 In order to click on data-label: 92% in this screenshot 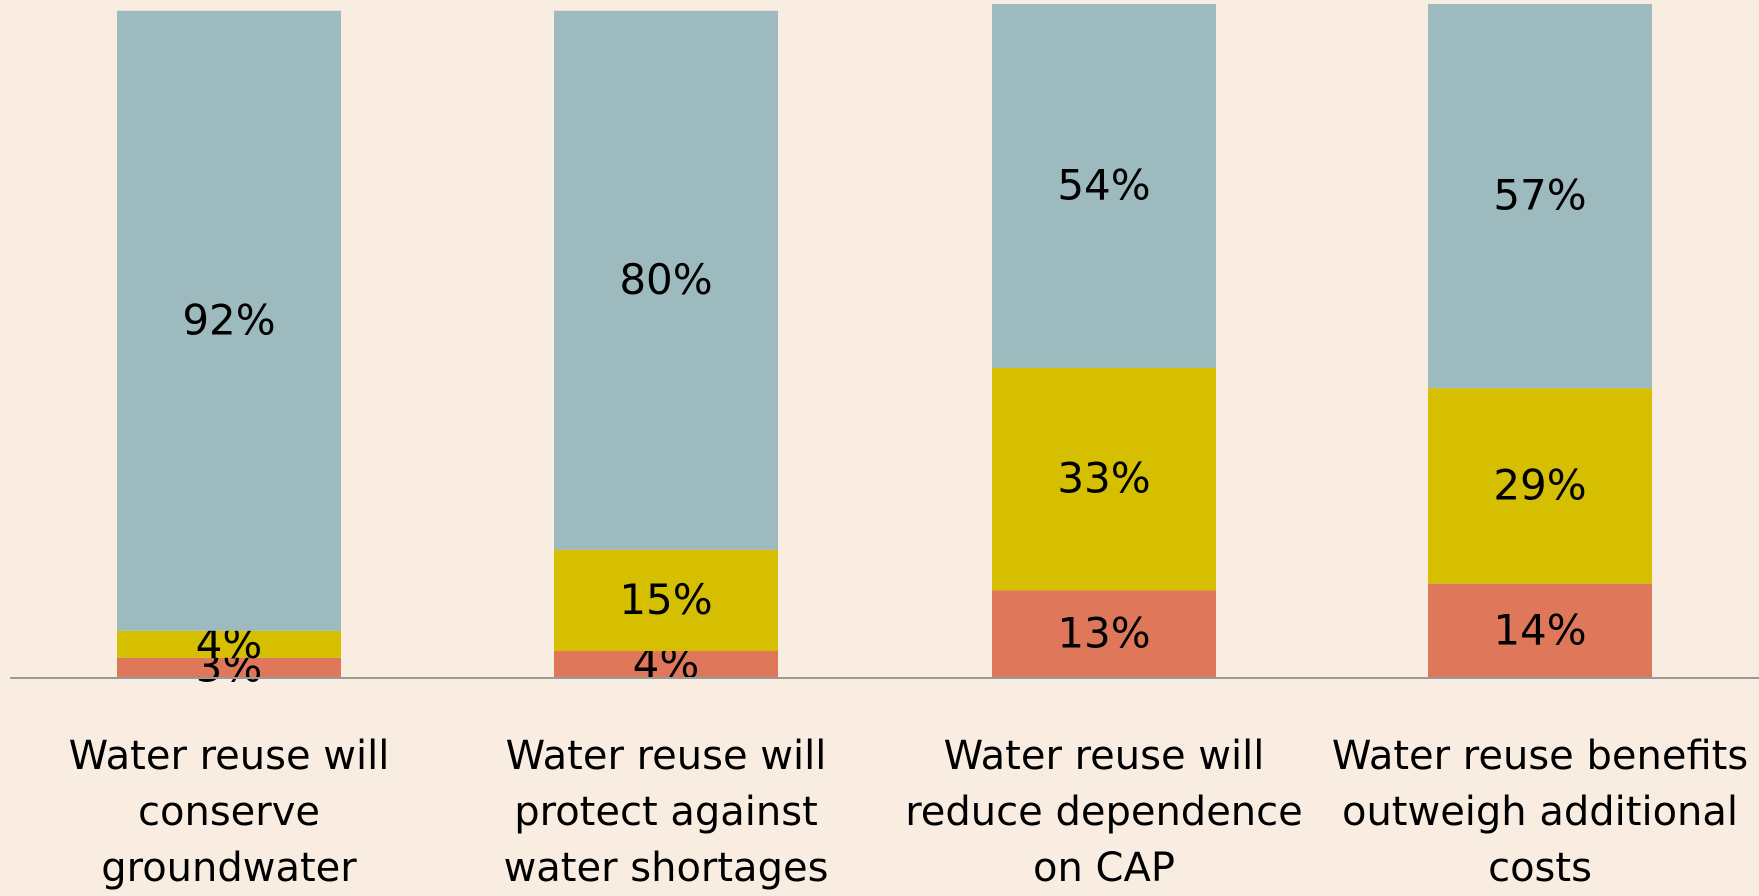, I will do `click(228, 319)`.